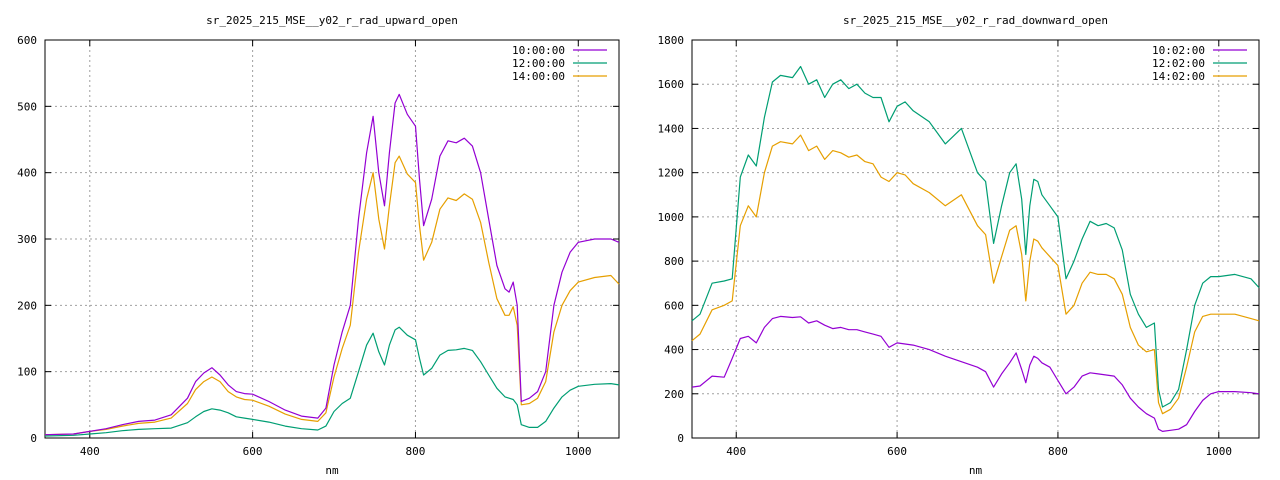 This screenshot has height=480, width=1280. I want to click on legend-label: 14:00:00, so click(538, 76).